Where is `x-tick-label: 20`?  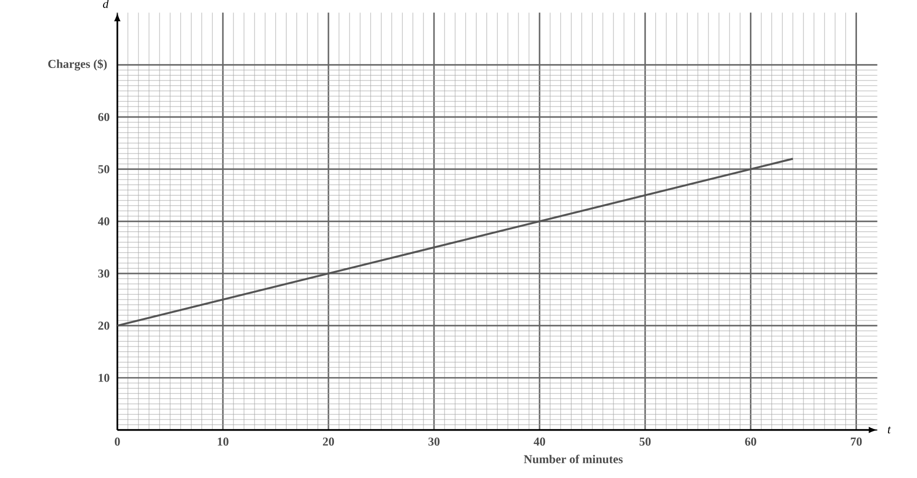
x-tick-label: 20 is located at coordinates (328, 442).